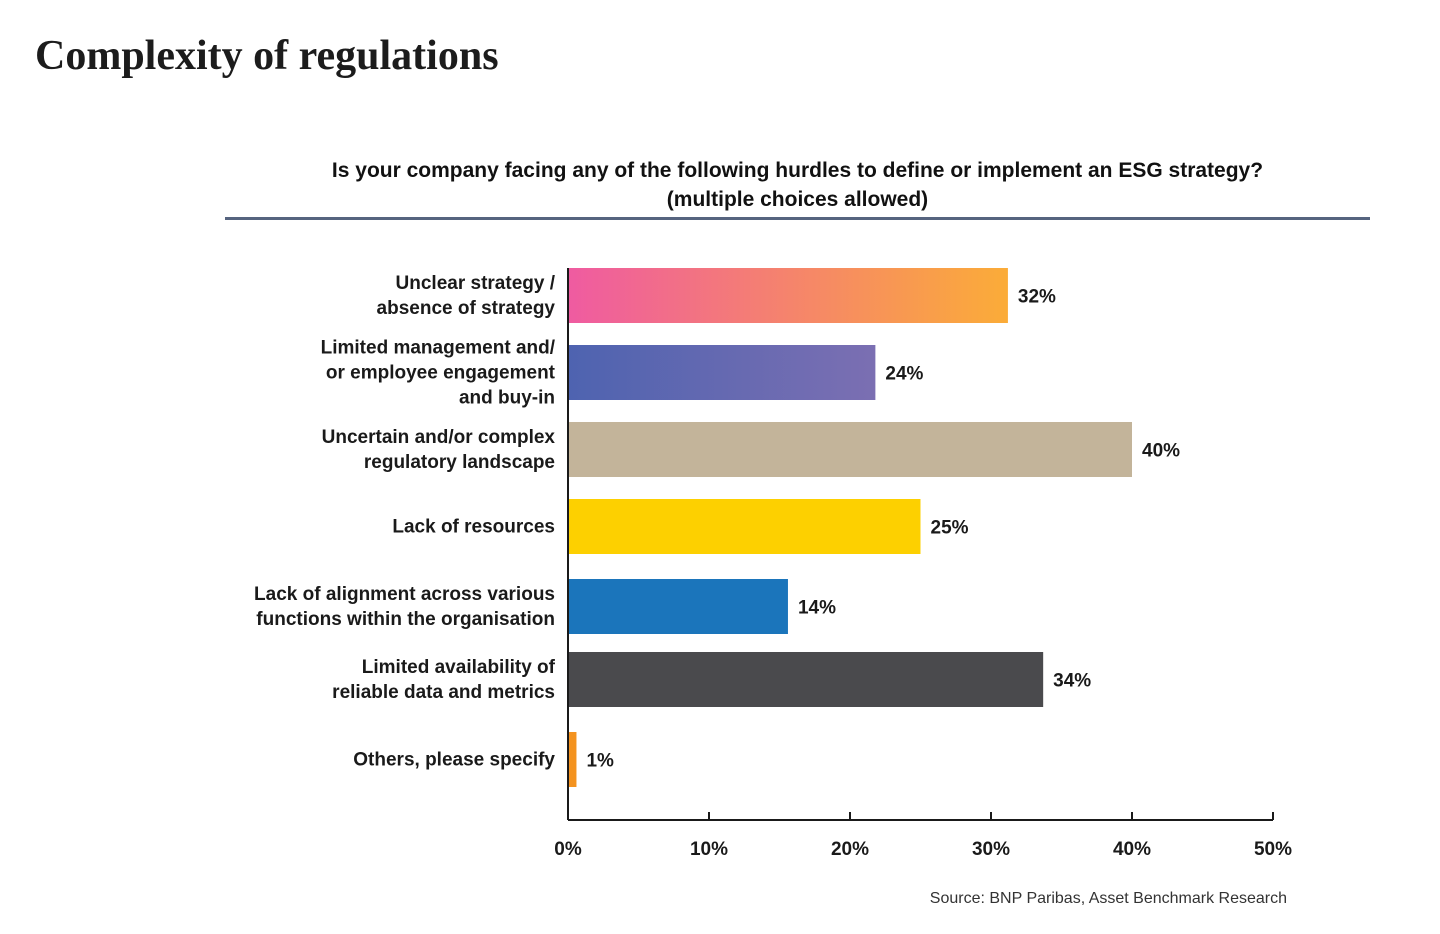 Image resolution: width=1440 pixels, height=934 pixels. Describe the element at coordinates (797, 218) in the screenshot. I see `title-divider` at that location.